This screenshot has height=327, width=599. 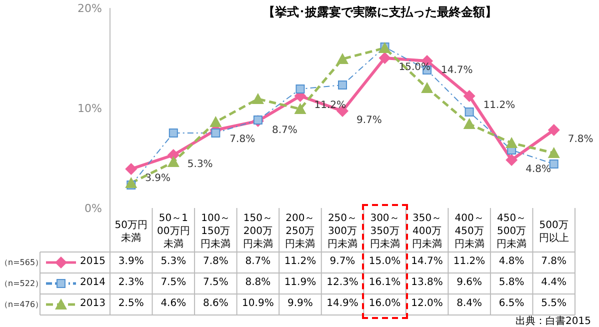 What do you see at coordinates (384, 232) in the screenshot?
I see `x-tick-label: 300～350万円未満` at bounding box center [384, 232].